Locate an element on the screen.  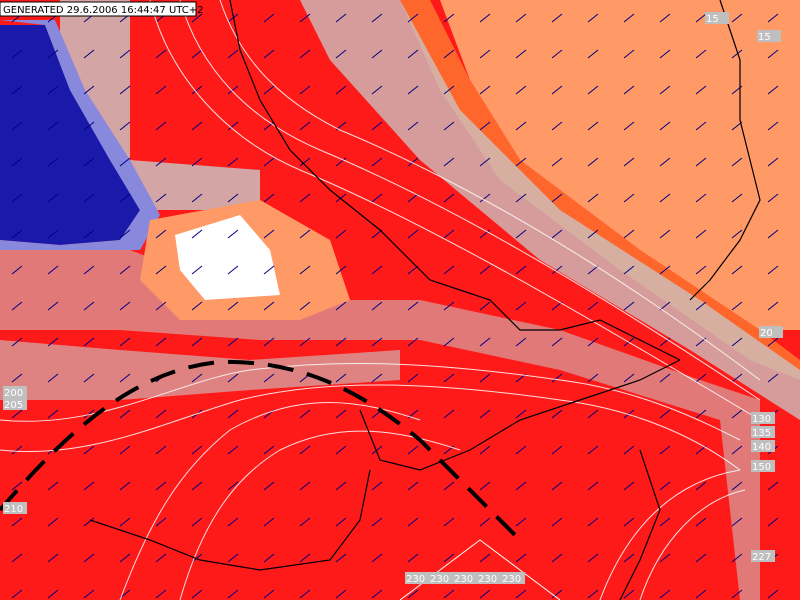
contour-label: 205 is located at coordinates (13, 405).